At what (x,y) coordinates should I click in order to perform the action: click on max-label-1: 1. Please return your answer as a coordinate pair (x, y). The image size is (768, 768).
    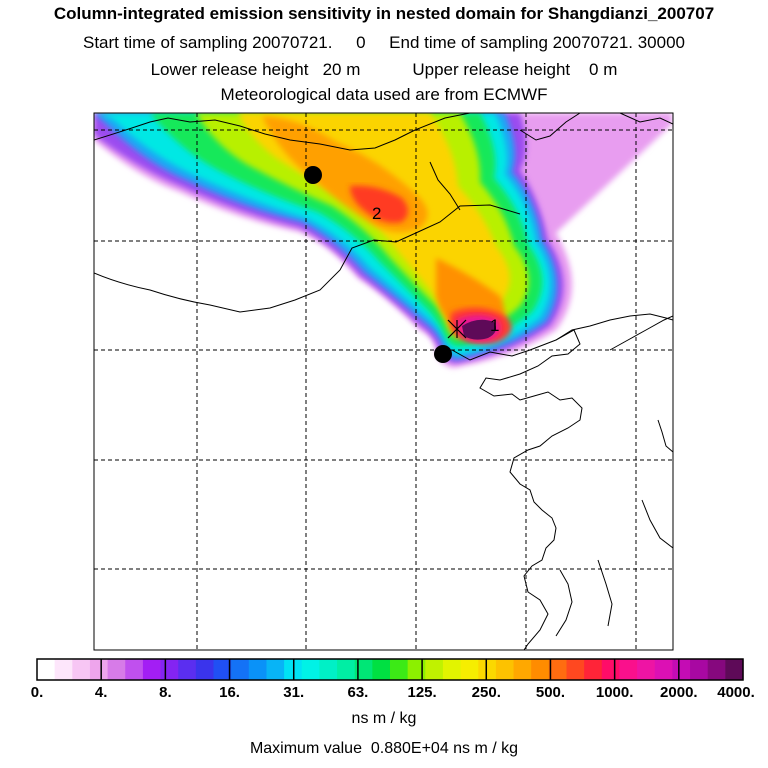
    Looking at the image, I should click on (494, 325).